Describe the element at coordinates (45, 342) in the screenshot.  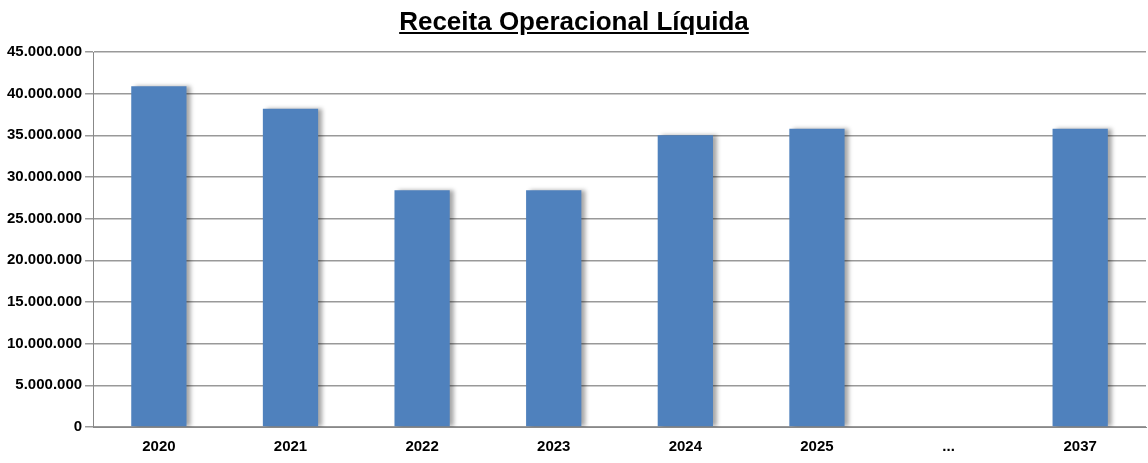
I see `y-tick-label: 10.000.000` at that location.